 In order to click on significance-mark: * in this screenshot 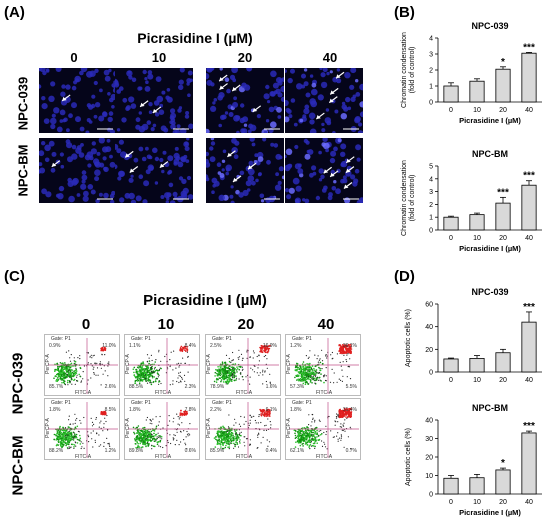, I will do `click(503, 62)`.